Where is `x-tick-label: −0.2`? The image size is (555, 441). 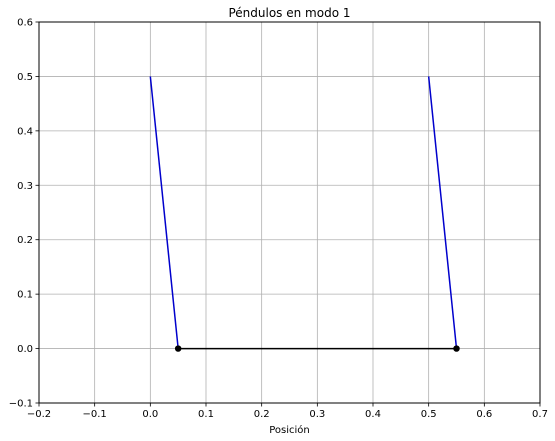 x-tick-label: −0.2 is located at coordinates (39, 414).